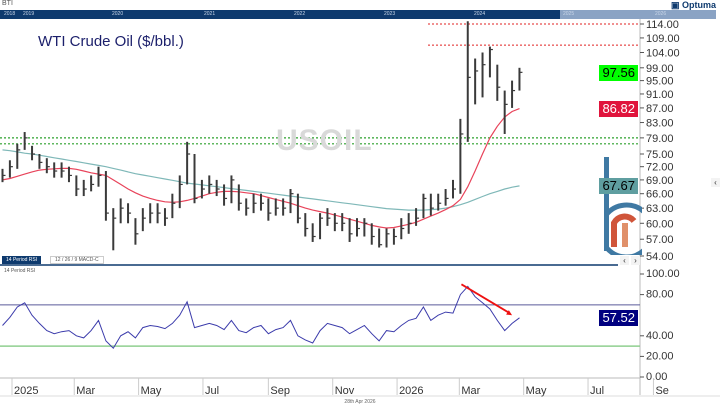 The height and width of the screenshot is (410, 720). I want to click on navigator-visible-range, so click(638, 14).